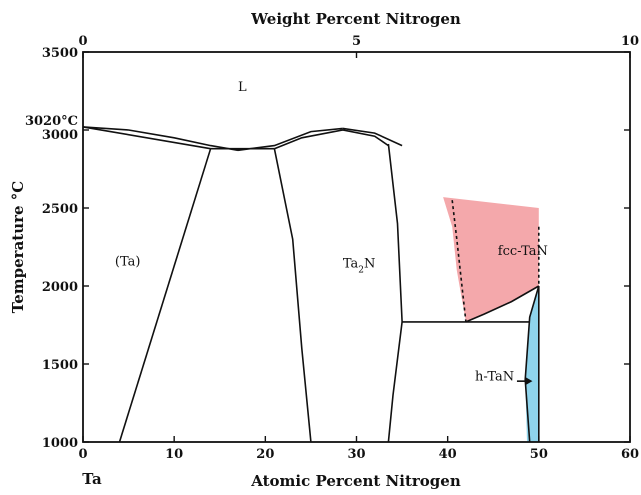 The height and width of the screenshot is (495, 641). What do you see at coordinates (356, 454) in the screenshot?
I see `bottom-tick-label: 30` at bounding box center [356, 454].